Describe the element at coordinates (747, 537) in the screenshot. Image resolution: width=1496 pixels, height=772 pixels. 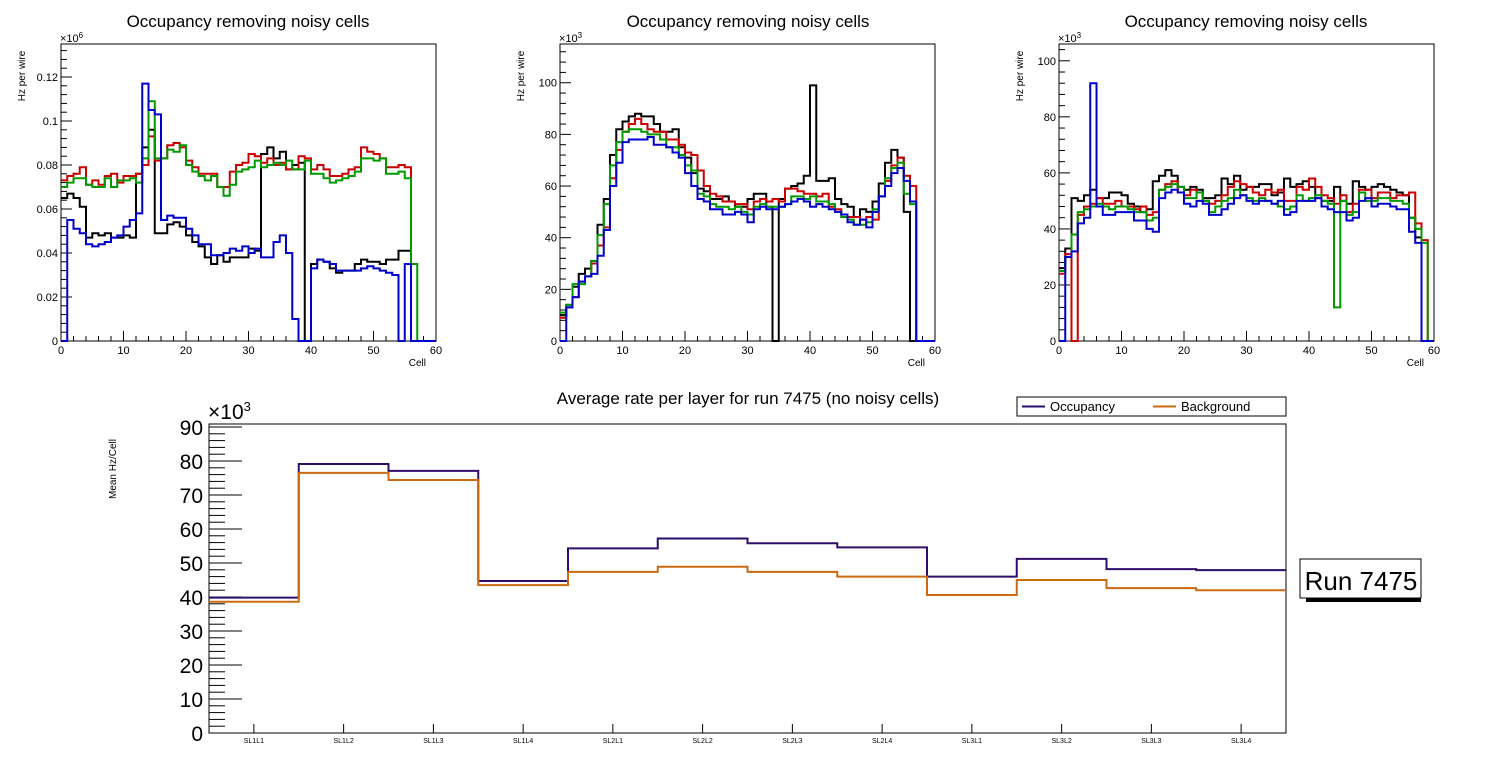
I see `series-line-background` at that location.